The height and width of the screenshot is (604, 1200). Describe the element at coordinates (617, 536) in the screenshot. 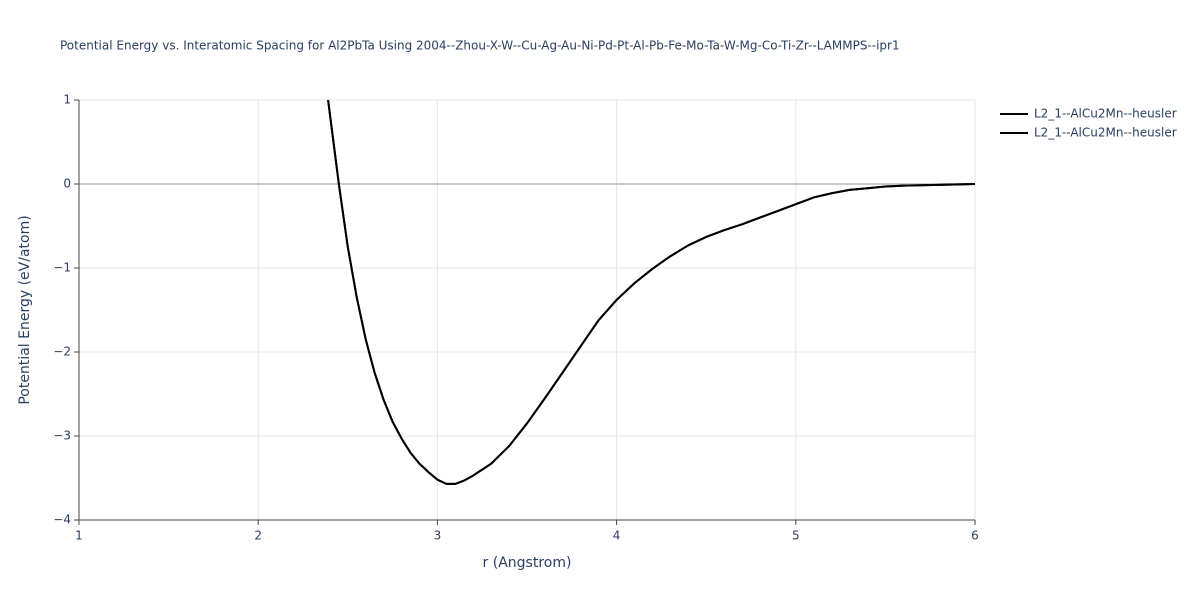

I see `x-tick-label: 4` at that location.